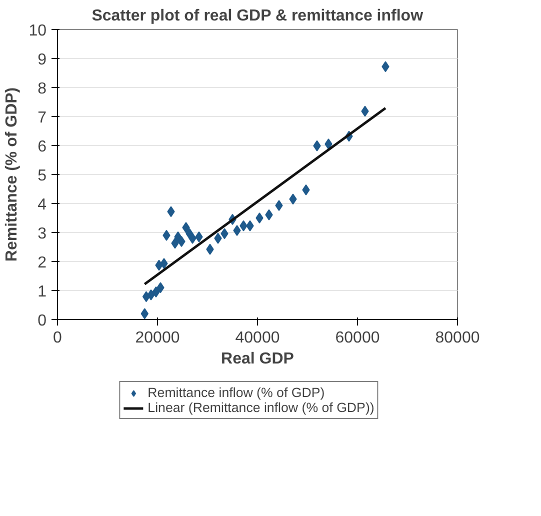 The height and width of the screenshot is (516, 541). What do you see at coordinates (42, 292) in the screenshot?
I see `y-tick-label: 1` at bounding box center [42, 292].